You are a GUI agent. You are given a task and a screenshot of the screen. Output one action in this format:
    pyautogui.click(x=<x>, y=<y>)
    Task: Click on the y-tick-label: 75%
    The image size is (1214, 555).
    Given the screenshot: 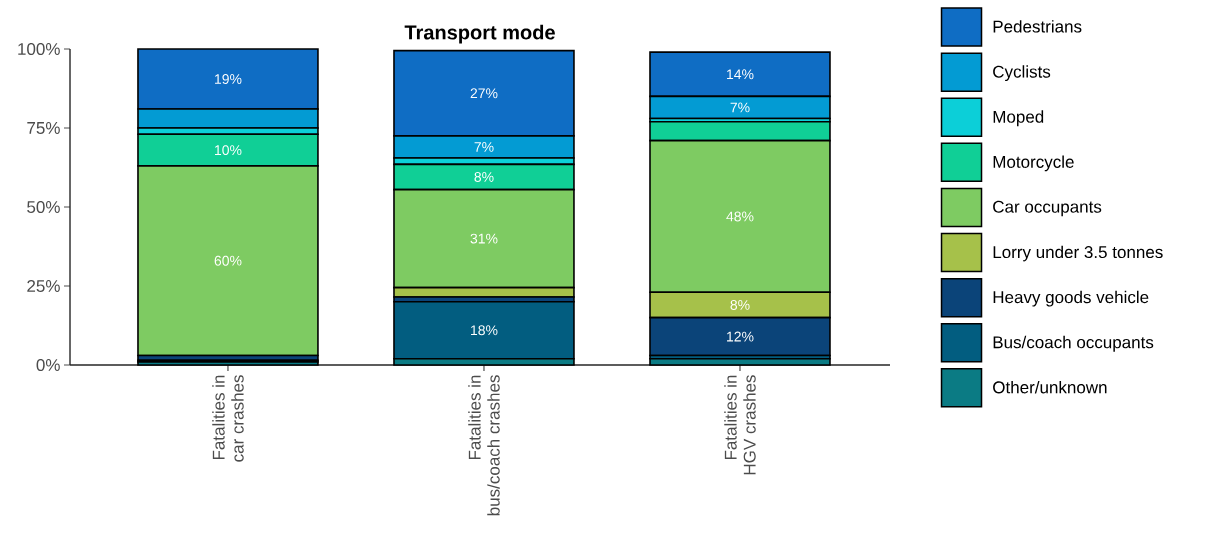 What is the action you would take?
    pyautogui.click(x=43, y=128)
    